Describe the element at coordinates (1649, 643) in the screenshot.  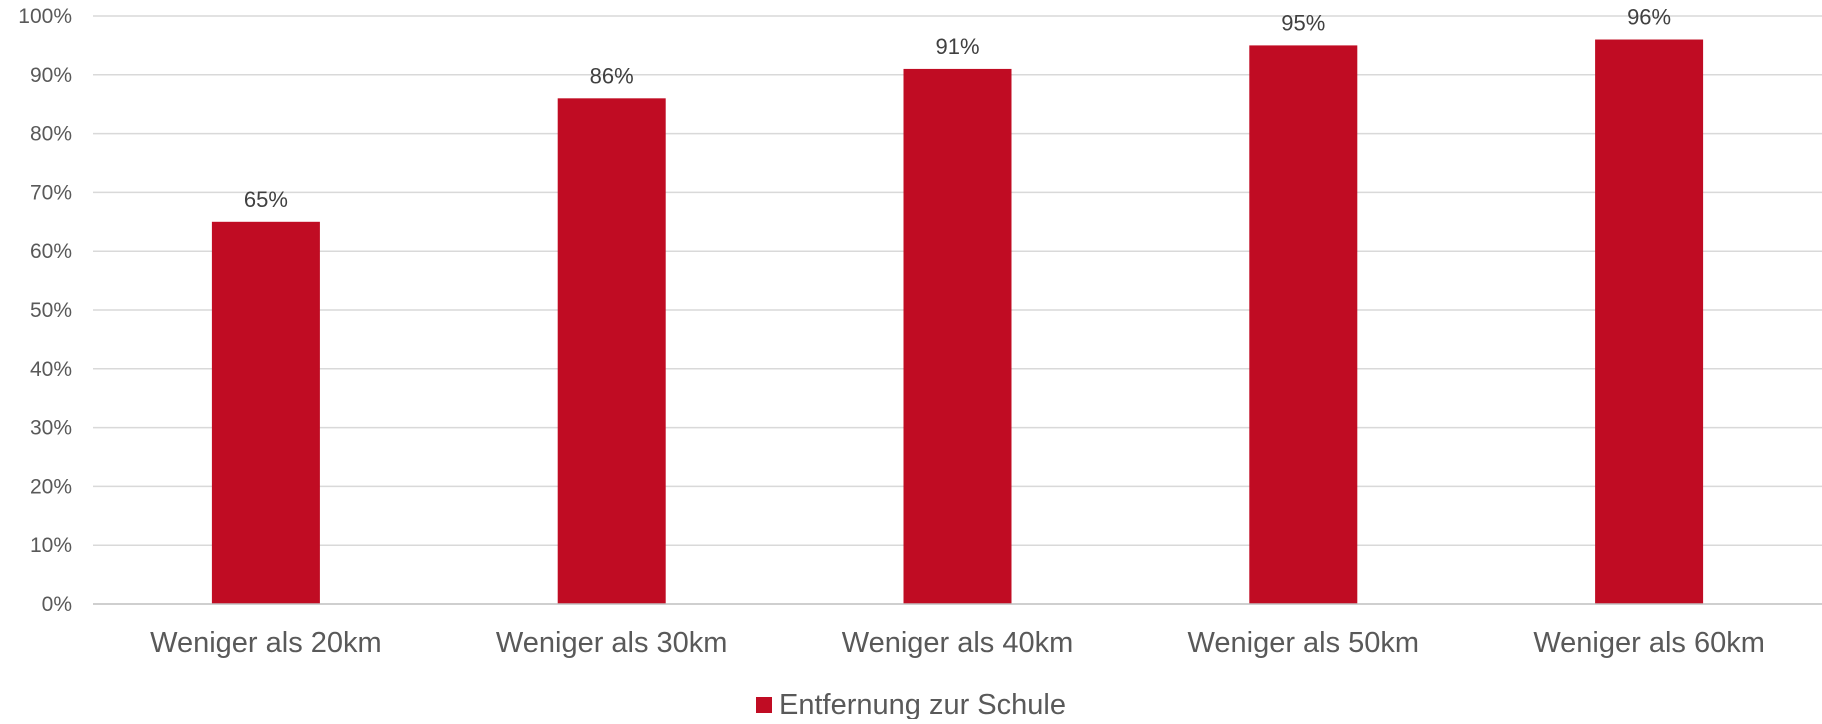
I see `x-tick-label: Weniger als 60km` at that location.